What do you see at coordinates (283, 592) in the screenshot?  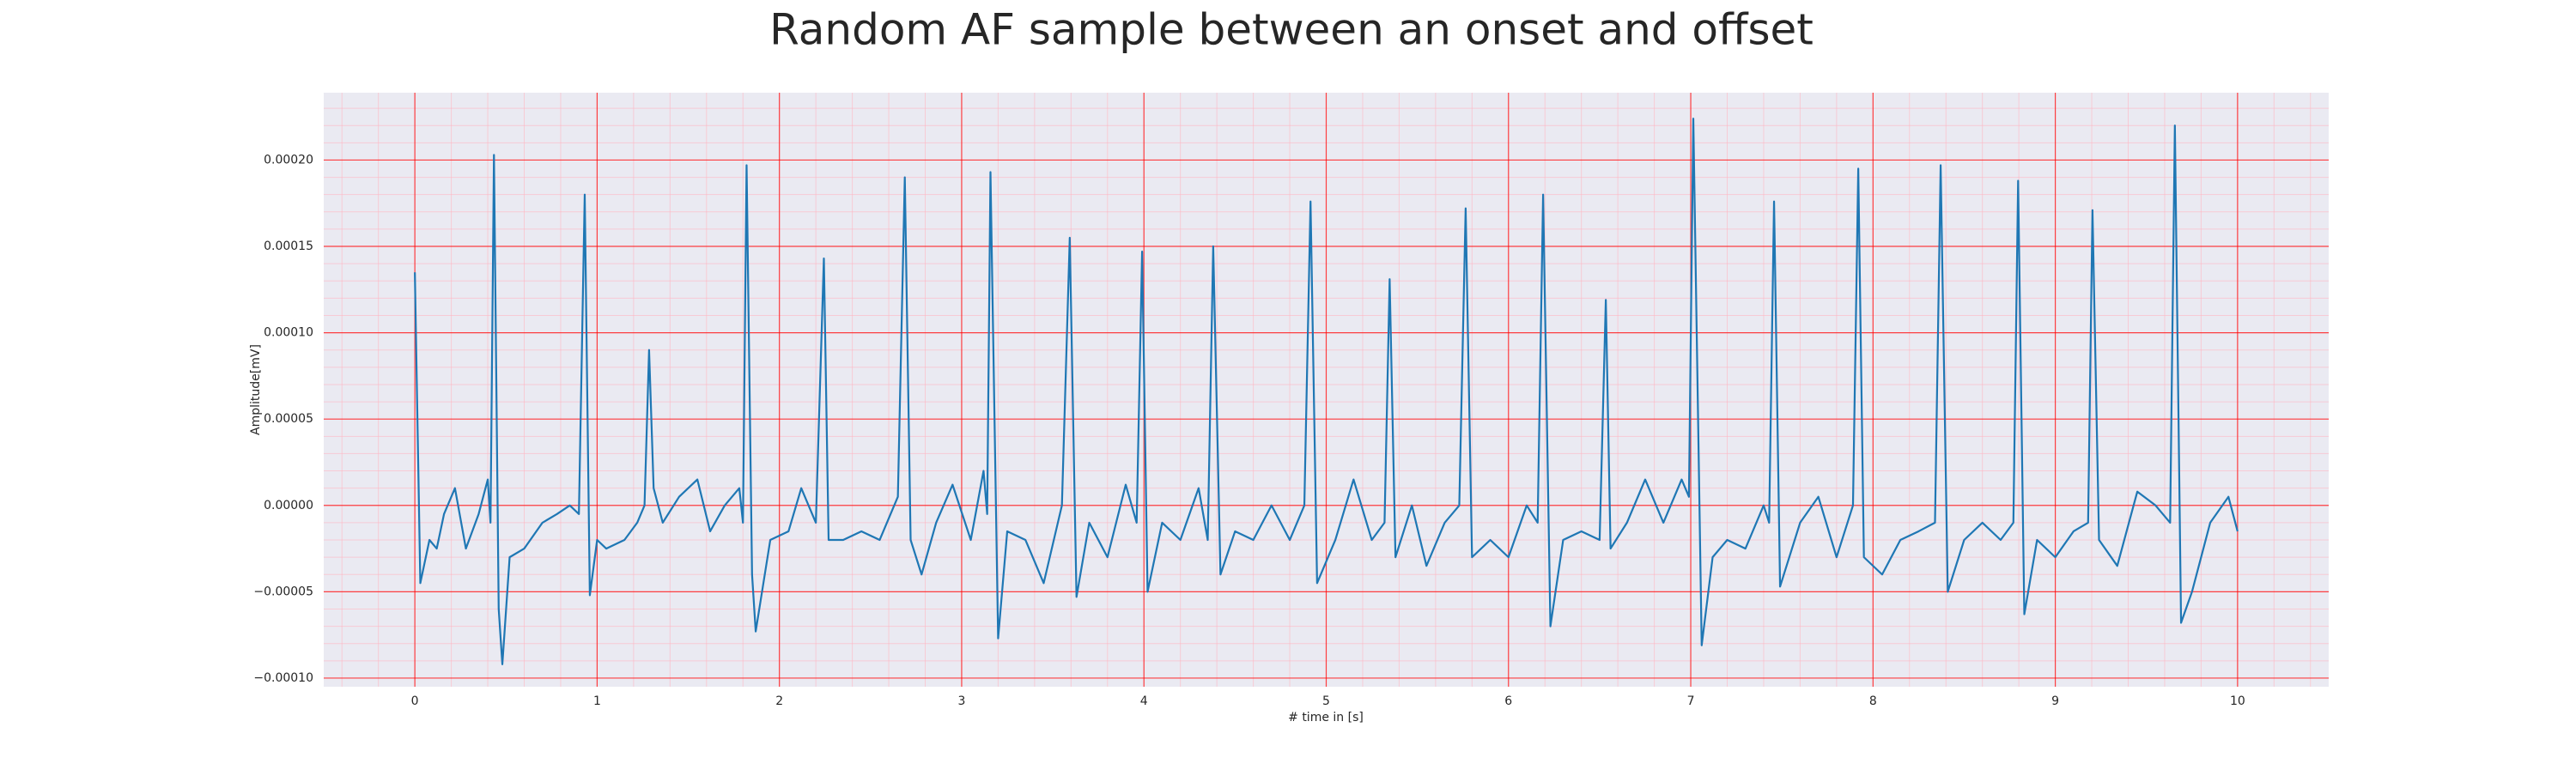 I see `y-tick-label: −0.00005` at bounding box center [283, 592].